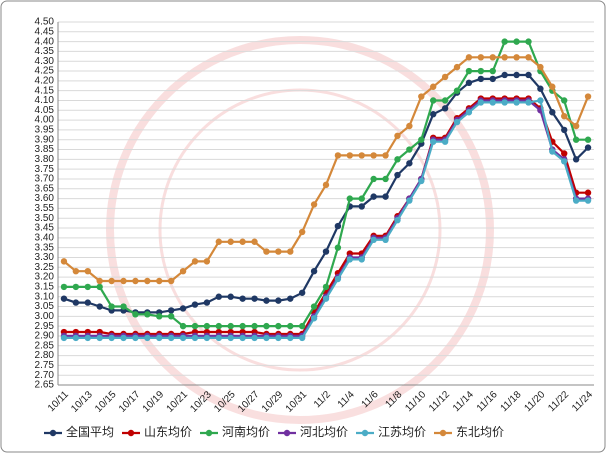  I want to click on y-tick-label: 3.45, so click(45, 228).